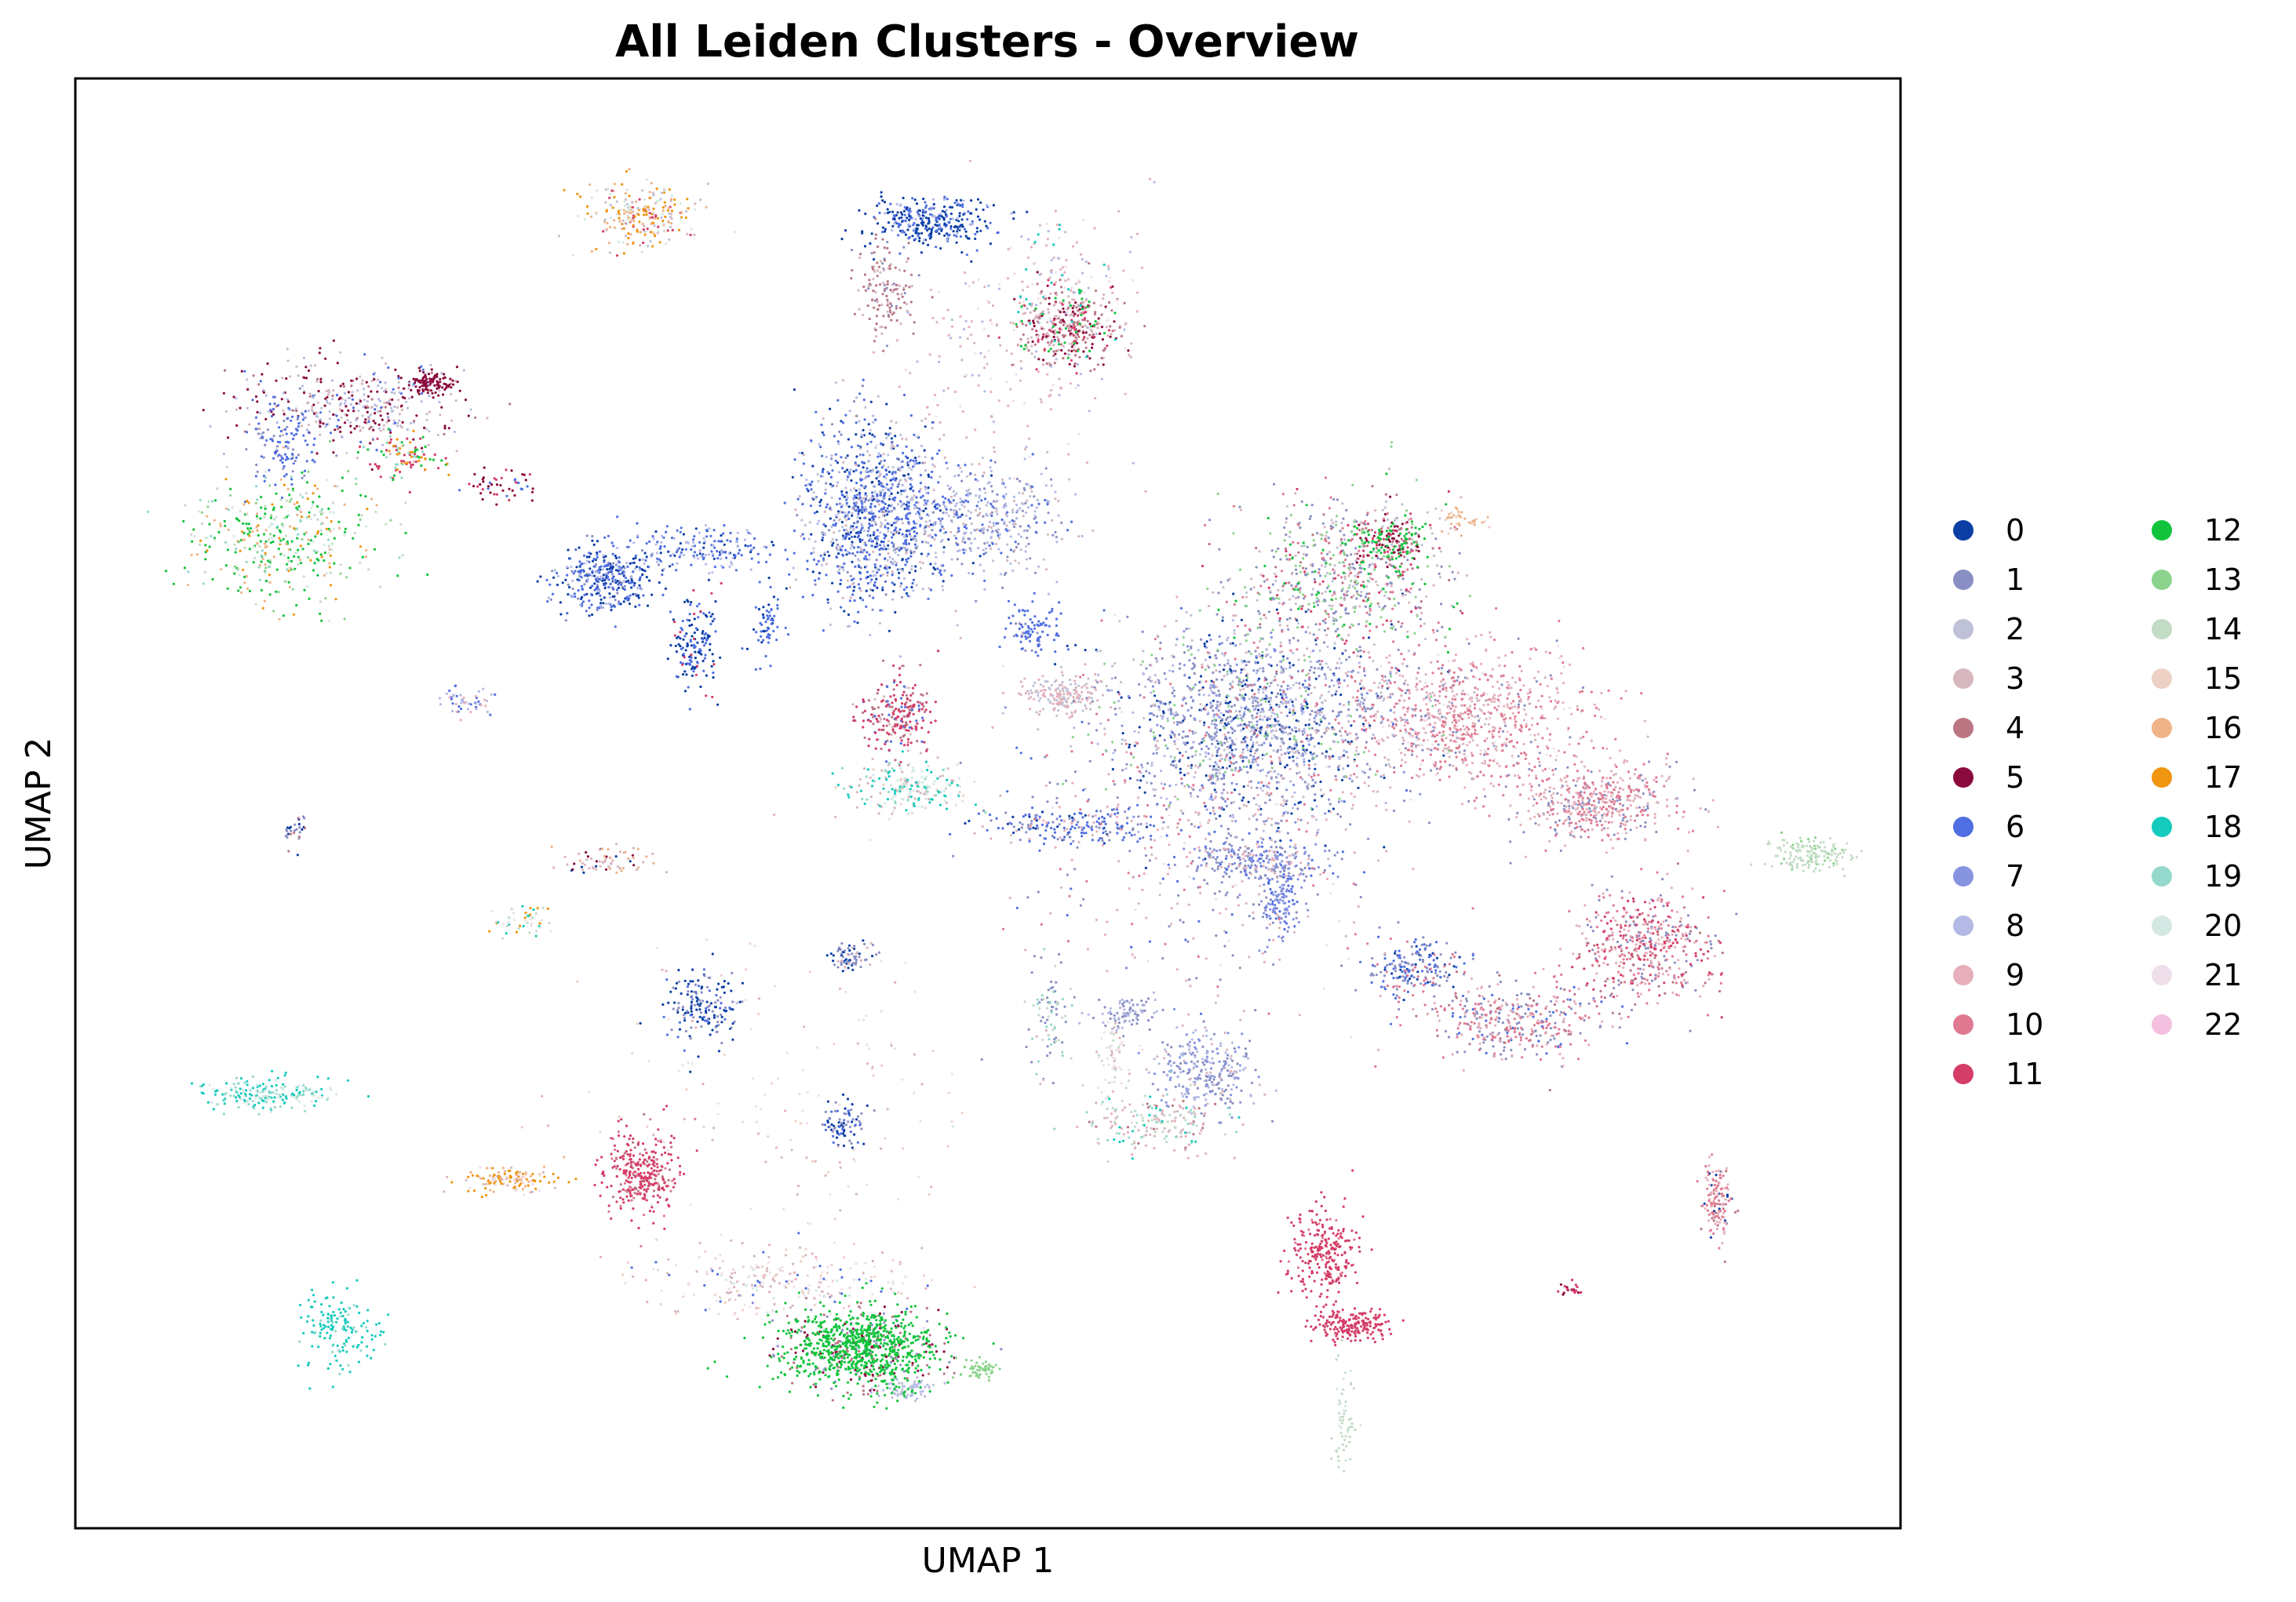  What do you see at coordinates (2197, 728) in the screenshot?
I see `legend-item-16: 16` at bounding box center [2197, 728].